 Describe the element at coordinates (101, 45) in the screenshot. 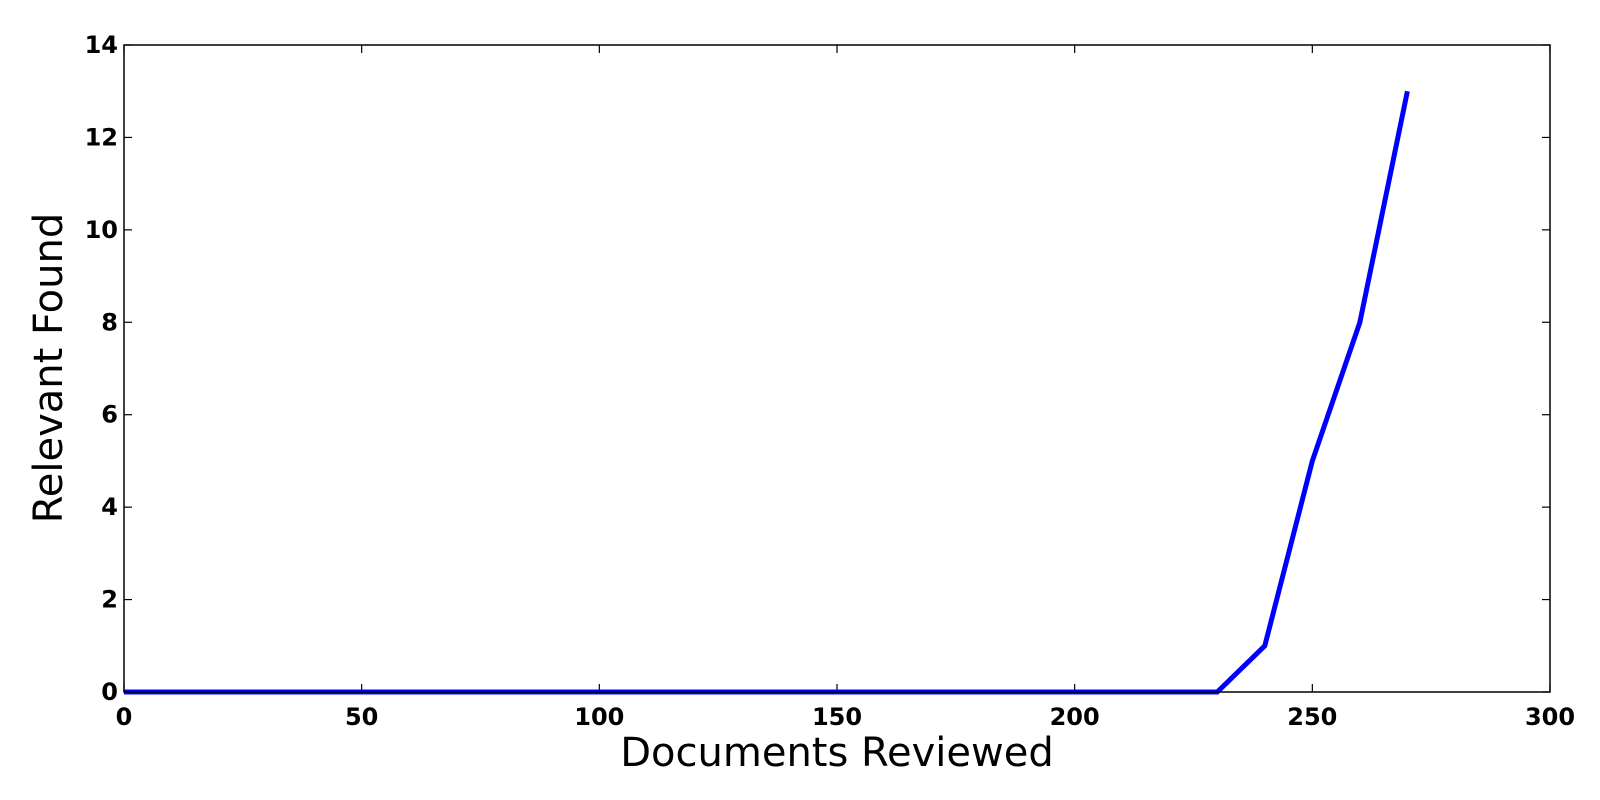

I see `y-tick-label: 14` at that location.